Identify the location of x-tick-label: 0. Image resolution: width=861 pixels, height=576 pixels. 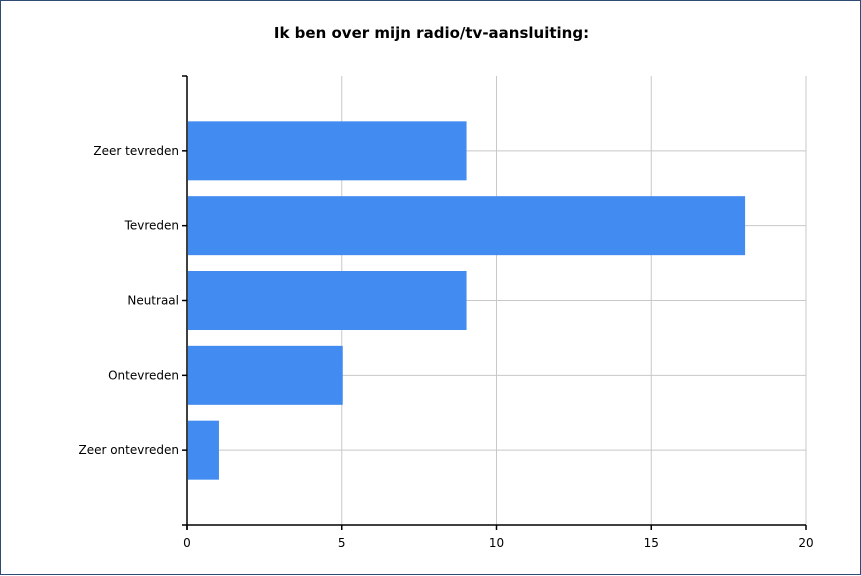
(187, 543).